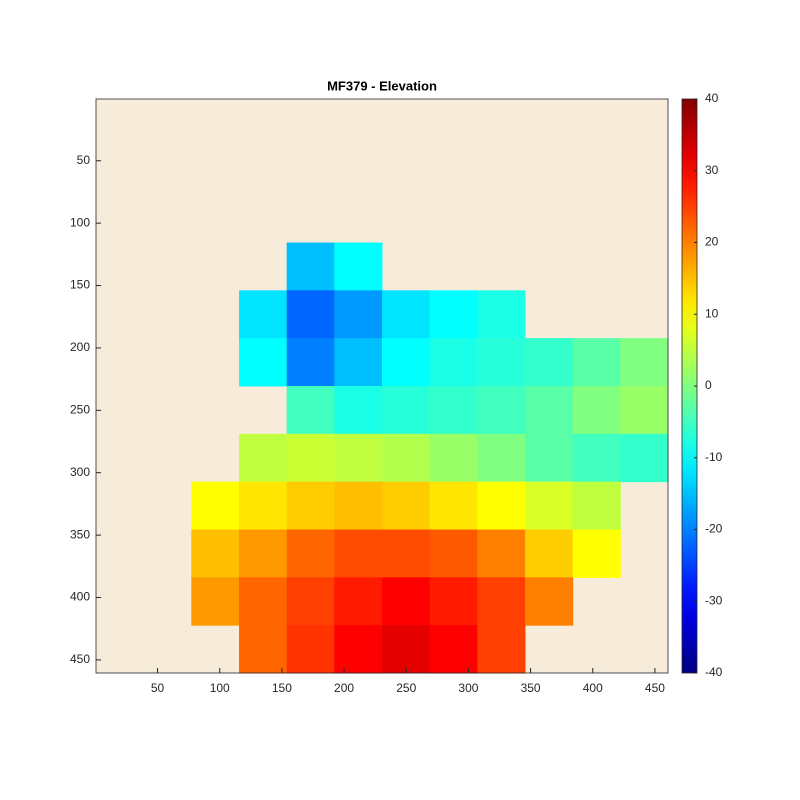  I want to click on x-tick-label: 50, so click(158, 688).